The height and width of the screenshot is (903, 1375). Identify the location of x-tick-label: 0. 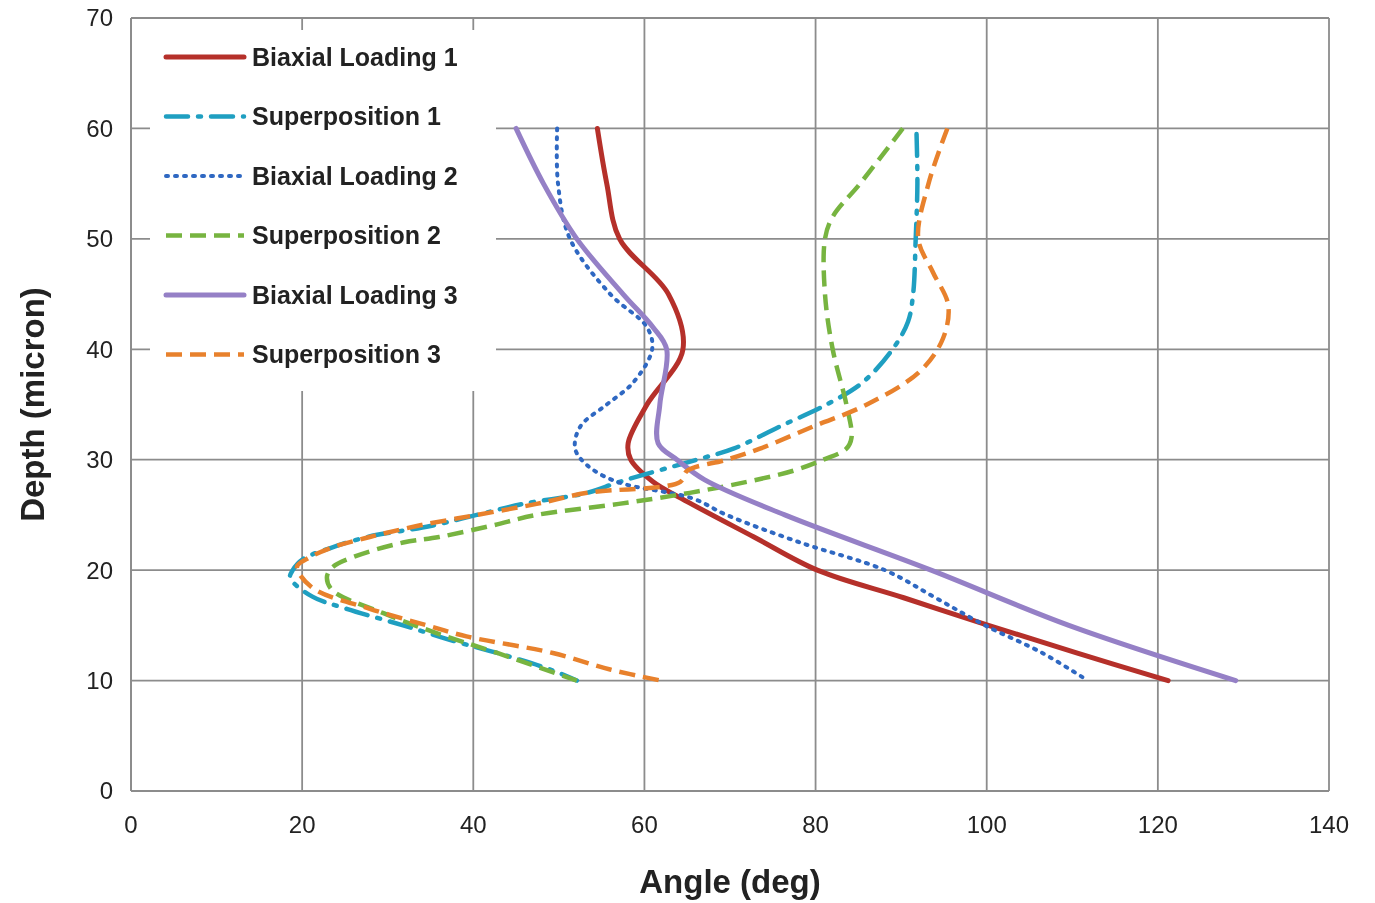
(131, 824).